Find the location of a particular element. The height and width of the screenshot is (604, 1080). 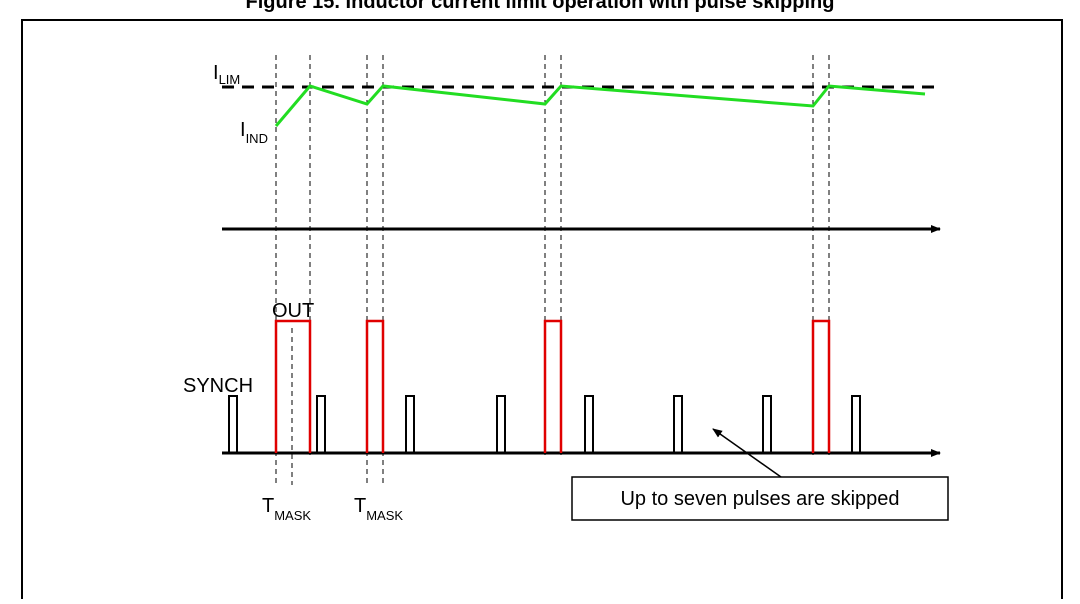

out-pulses is located at coordinates (552, 386).